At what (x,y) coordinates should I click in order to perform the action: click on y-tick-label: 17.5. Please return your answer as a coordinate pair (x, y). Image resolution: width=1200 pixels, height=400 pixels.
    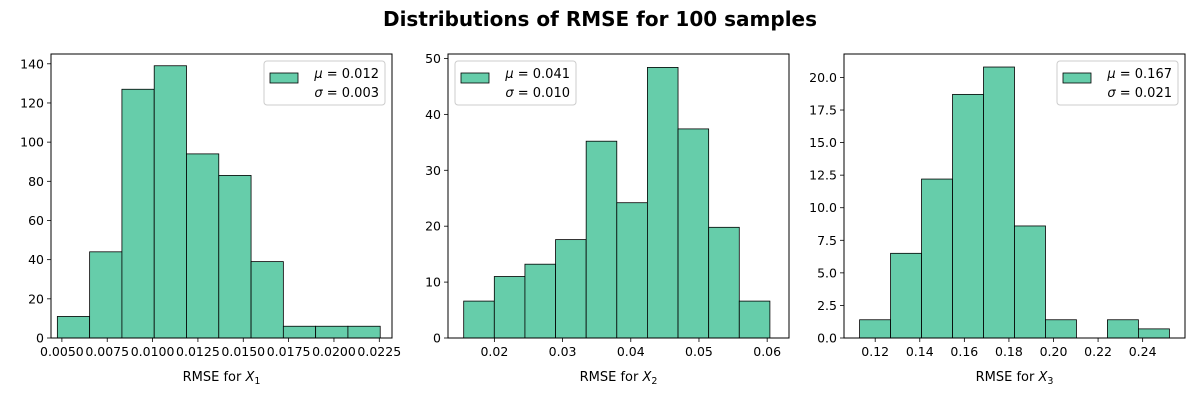
    Looking at the image, I should click on (823, 110).